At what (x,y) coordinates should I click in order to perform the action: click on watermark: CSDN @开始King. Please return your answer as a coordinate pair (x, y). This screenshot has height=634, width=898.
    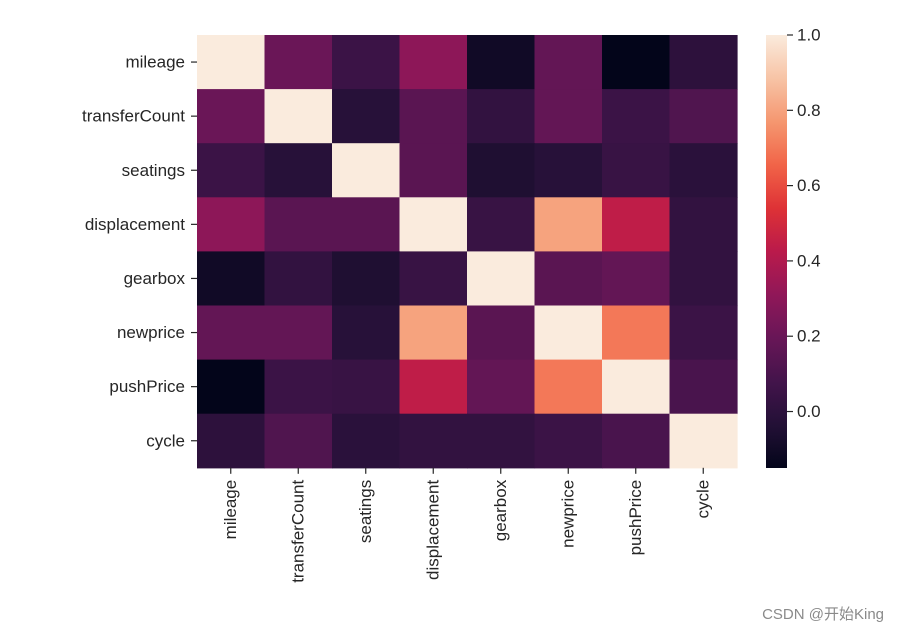
    Looking at the image, I should click on (823, 614).